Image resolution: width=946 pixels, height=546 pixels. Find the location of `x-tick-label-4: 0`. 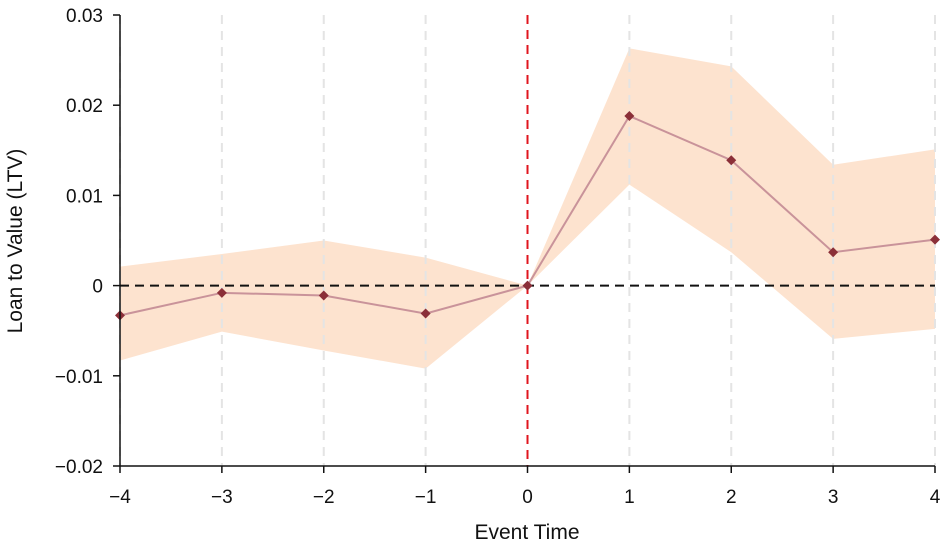

x-tick-label-4: 0 is located at coordinates (527, 497).